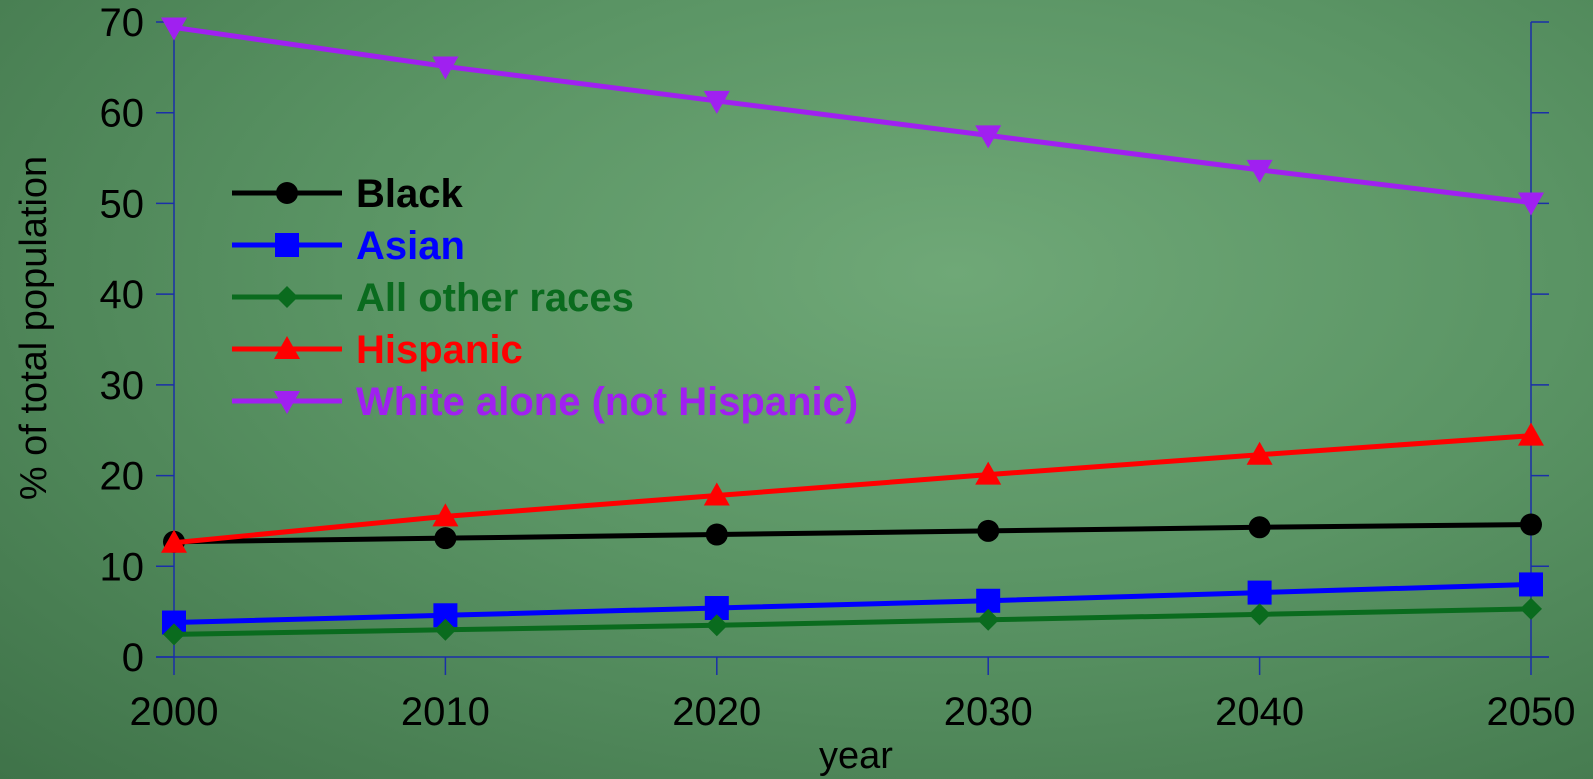 This screenshot has height=779, width=1593. What do you see at coordinates (122, 567) in the screenshot?
I see `y-tick-label: 10` at bounding box center [122, 567].